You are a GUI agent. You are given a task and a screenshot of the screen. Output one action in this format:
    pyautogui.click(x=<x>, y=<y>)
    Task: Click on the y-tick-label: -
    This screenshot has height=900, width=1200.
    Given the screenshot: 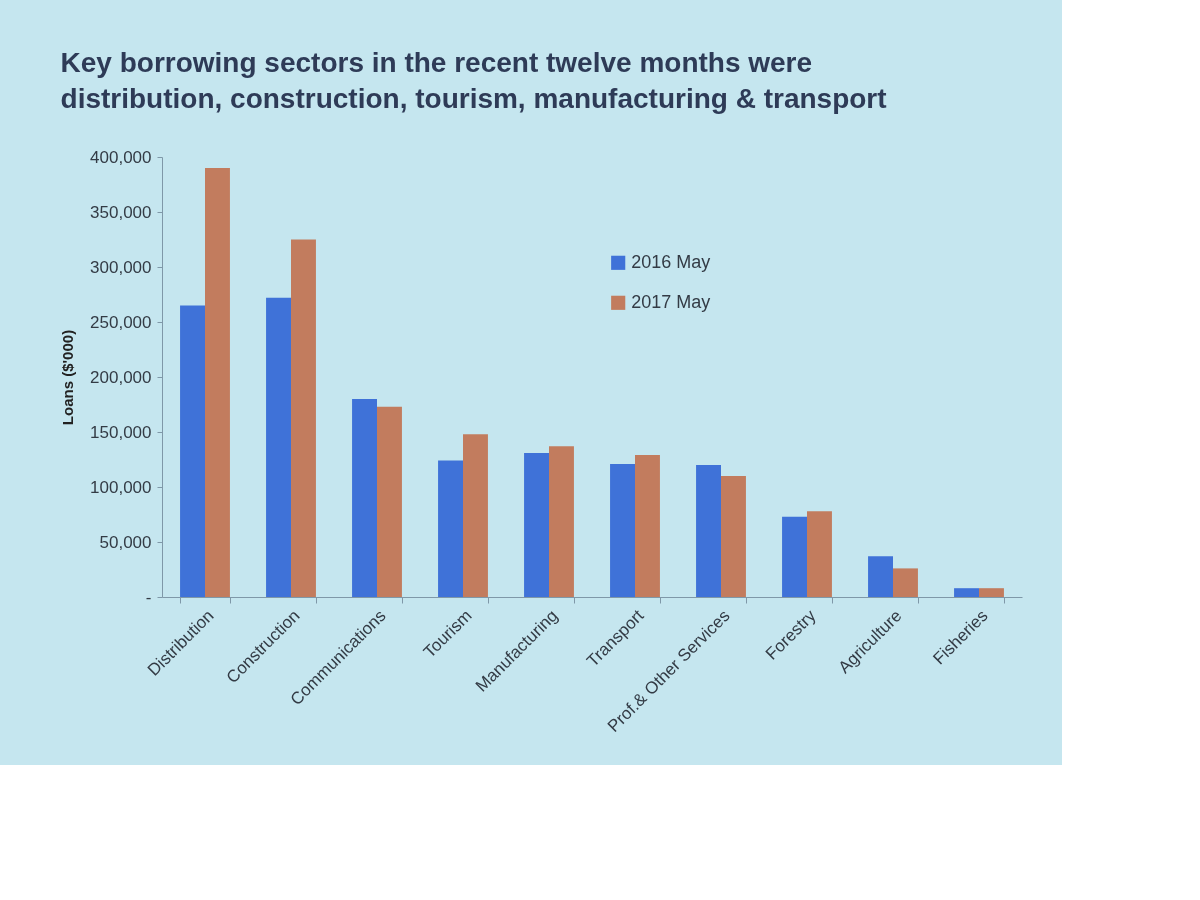 What is the action you would take?
    pyautogui.click(x=148, y=597)
    